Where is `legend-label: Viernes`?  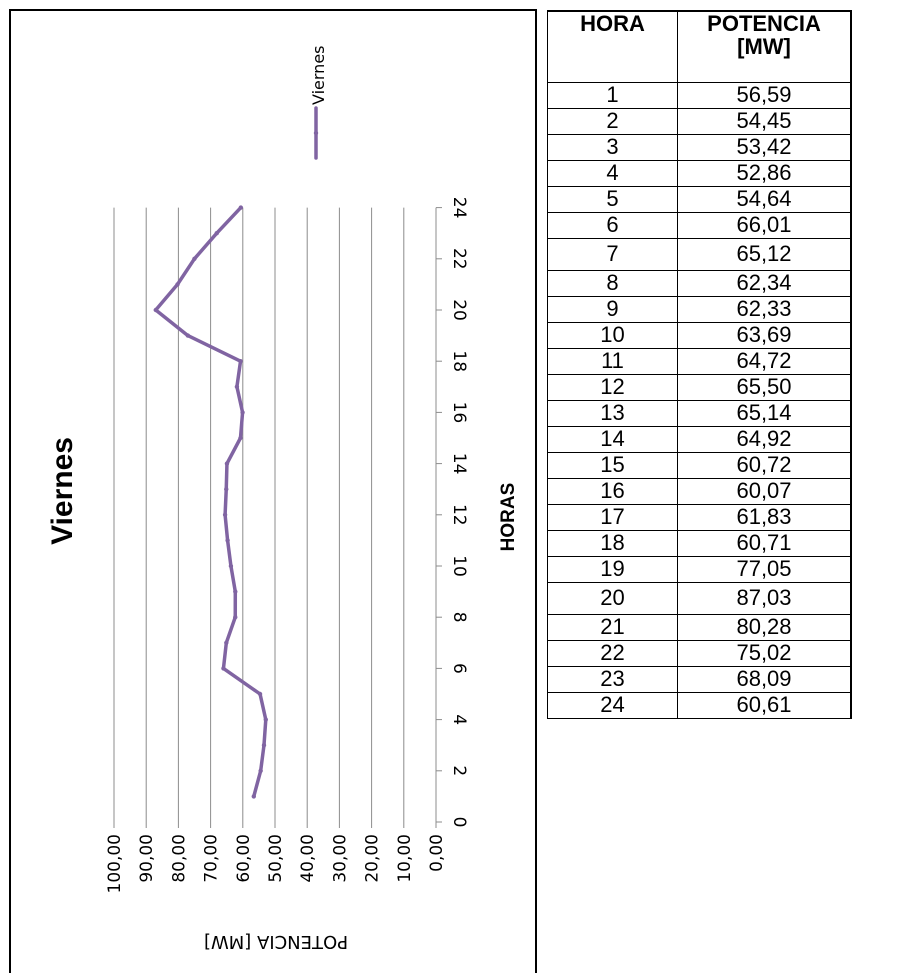 legend-label: Viernes is located at coordinates (318, 76).